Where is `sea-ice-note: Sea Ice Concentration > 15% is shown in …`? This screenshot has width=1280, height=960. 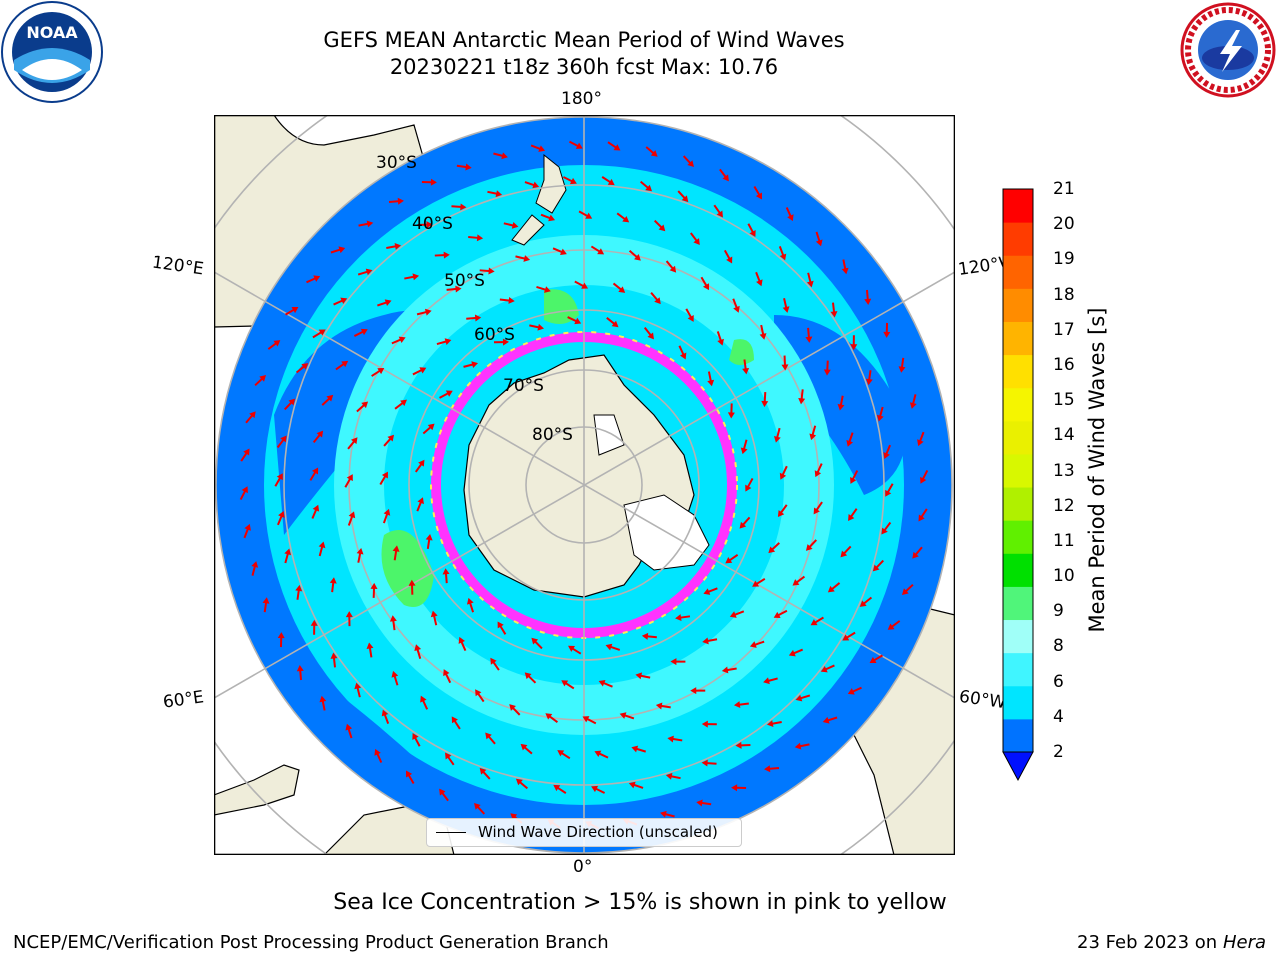
sea-ice-note: Sea Ice Concentration > 15% is shown in … is located at coordinates (640, 902).